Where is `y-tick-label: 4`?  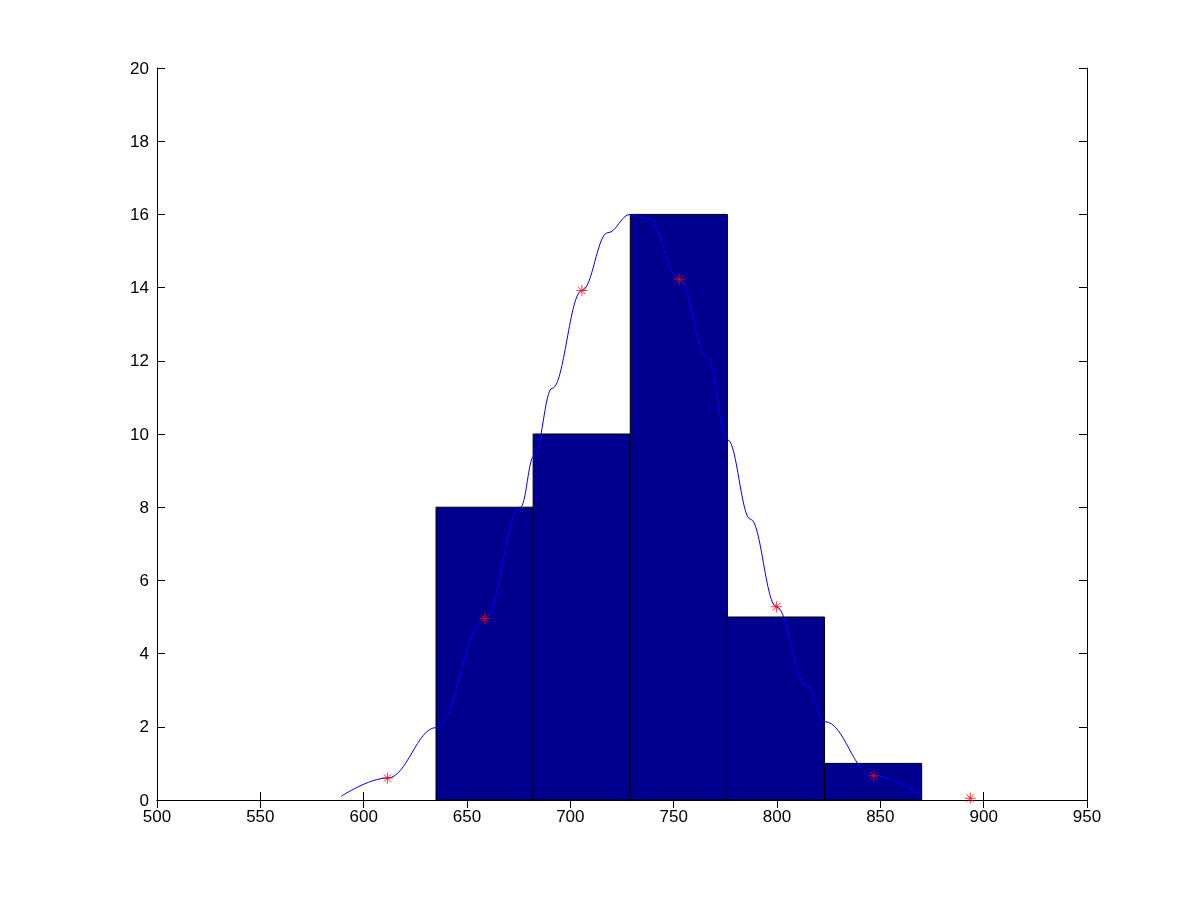 y-tick-label: 4 is located at coordinates (144, 654).